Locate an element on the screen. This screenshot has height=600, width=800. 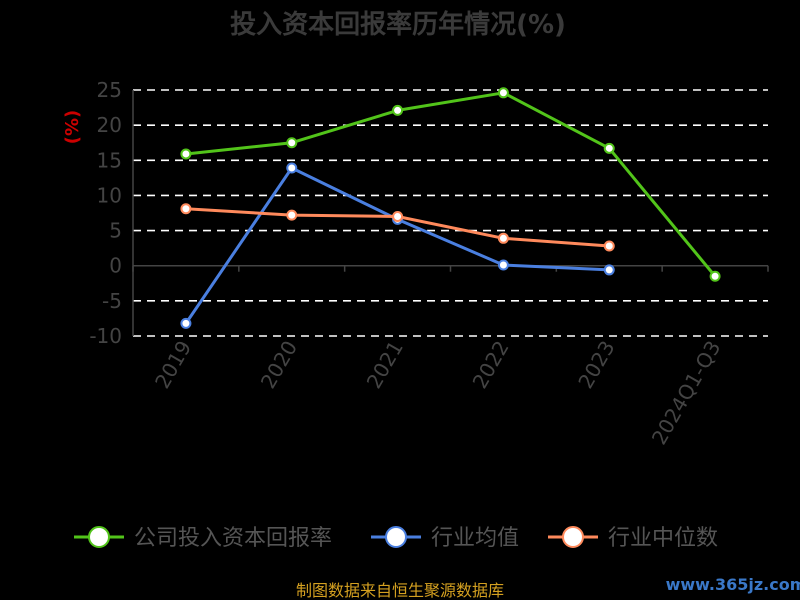
y-tick-label: 15 is located at coordinates (109, 160).